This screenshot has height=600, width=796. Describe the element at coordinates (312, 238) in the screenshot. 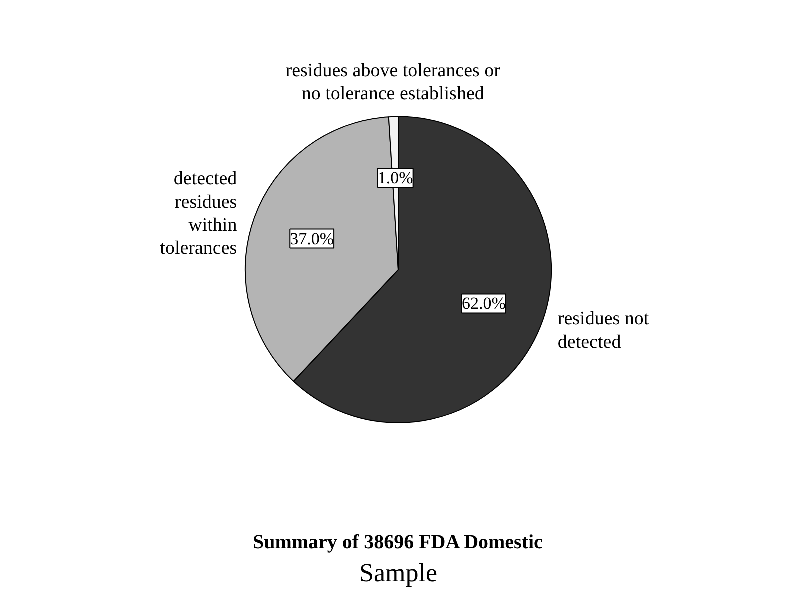

I see `data-label: 37.0%` at that location.